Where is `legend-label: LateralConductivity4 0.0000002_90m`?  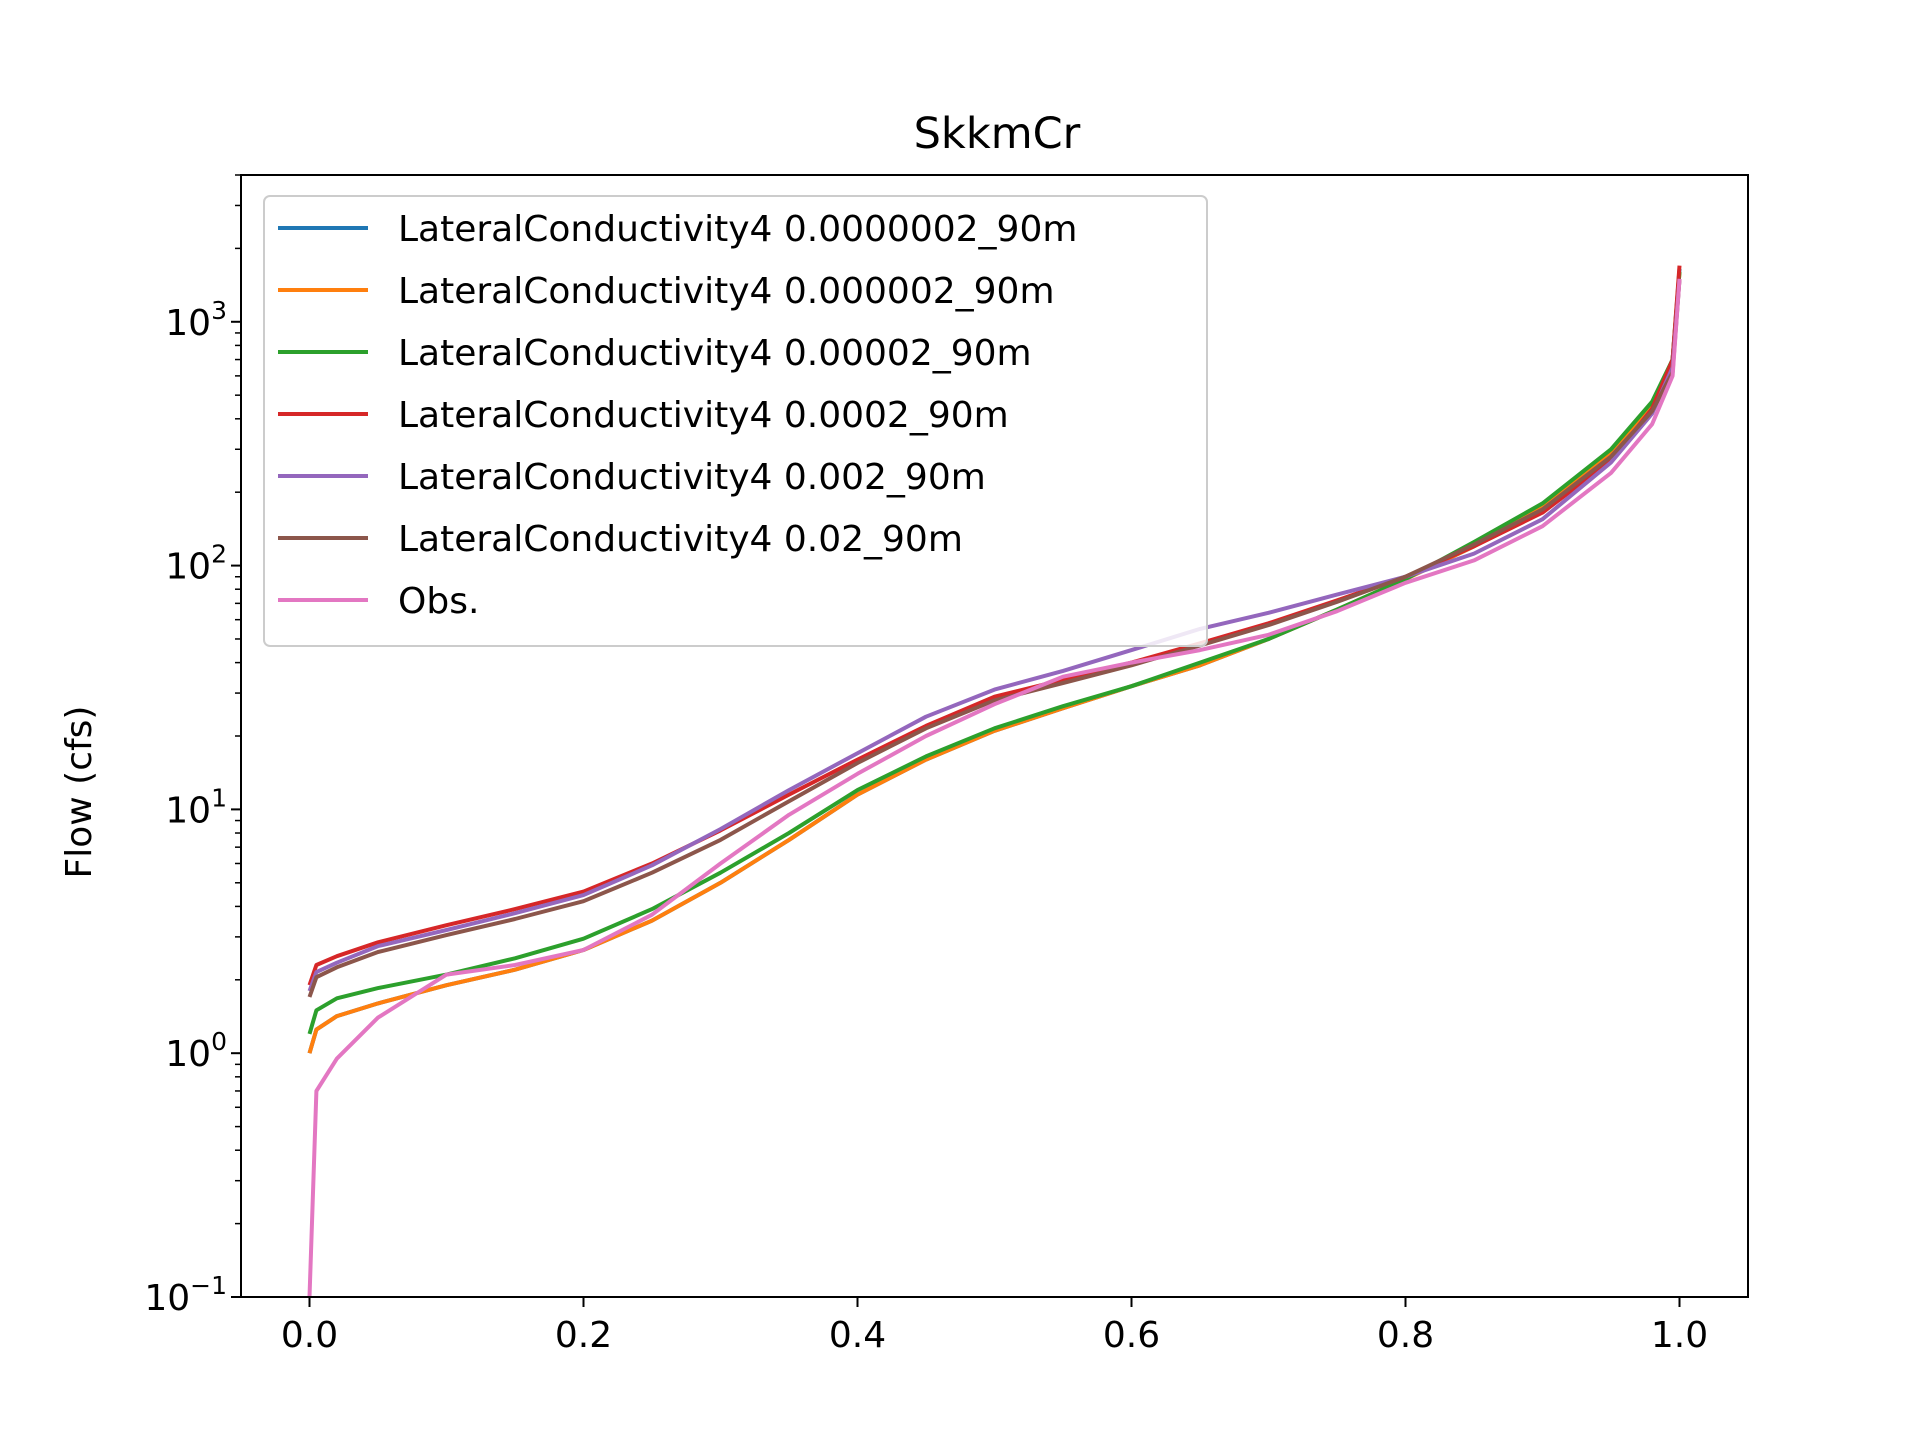 legend-label: LateralConductivity4 0.0000002_90m is located at coordinates (737, 229).